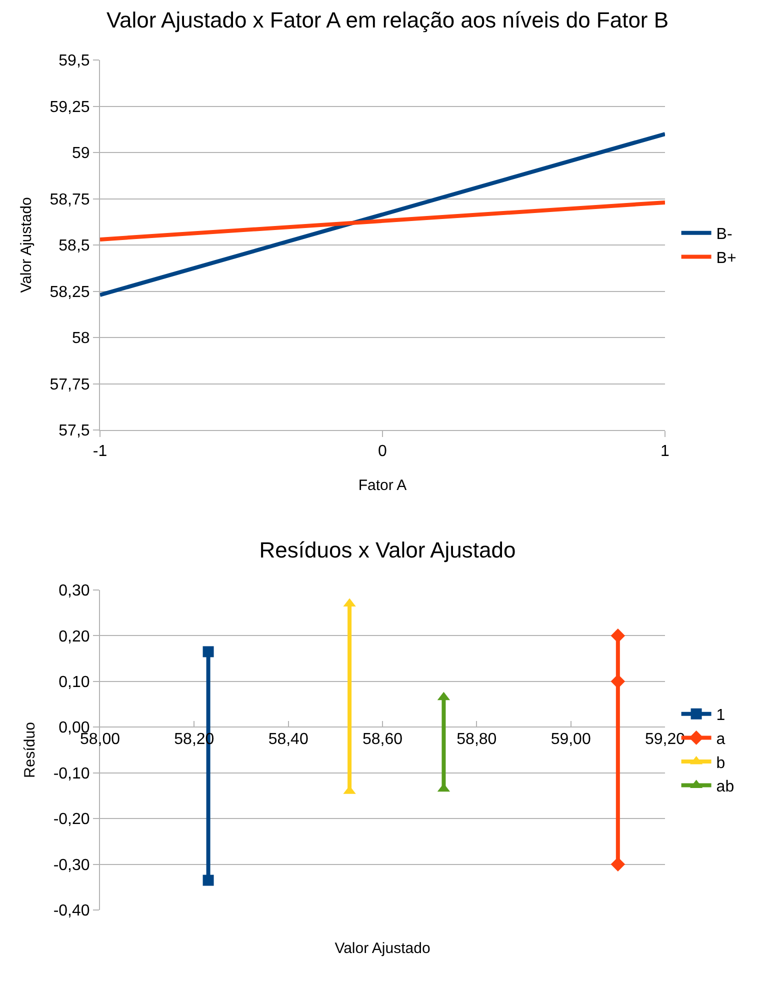 The image size is (775, 983). I want to click on legend-label: a, so click(721, 739).